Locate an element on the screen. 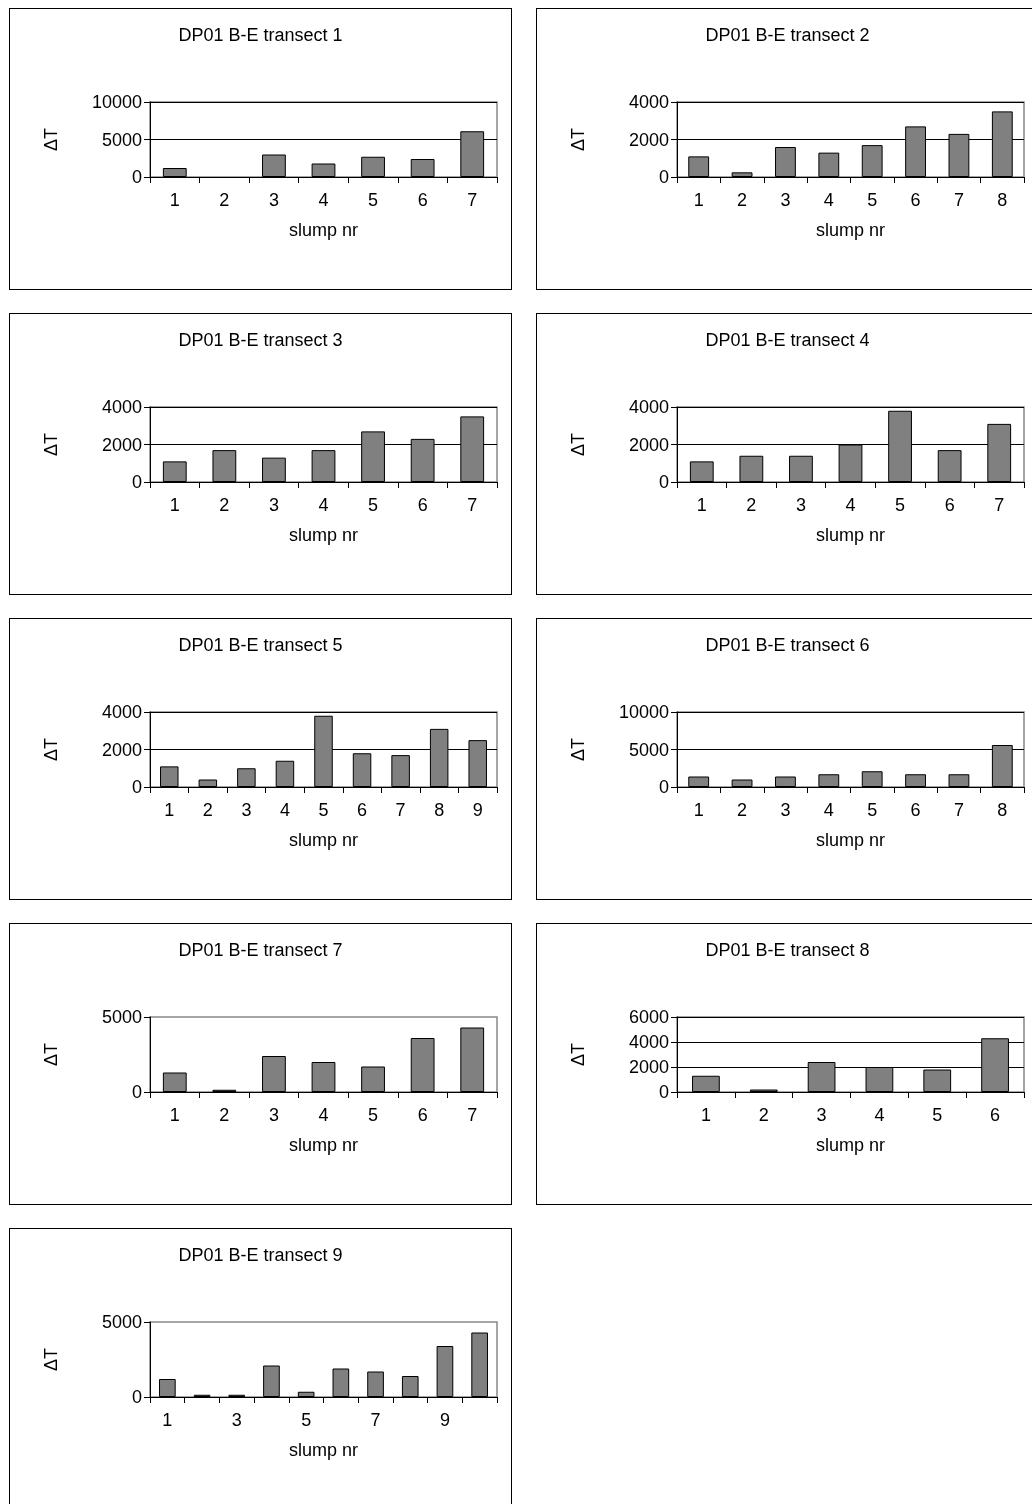 The height and width of the screenshot is (1504, 1032). y-tick-label: 6000 is located at coordinates (648, 1017).